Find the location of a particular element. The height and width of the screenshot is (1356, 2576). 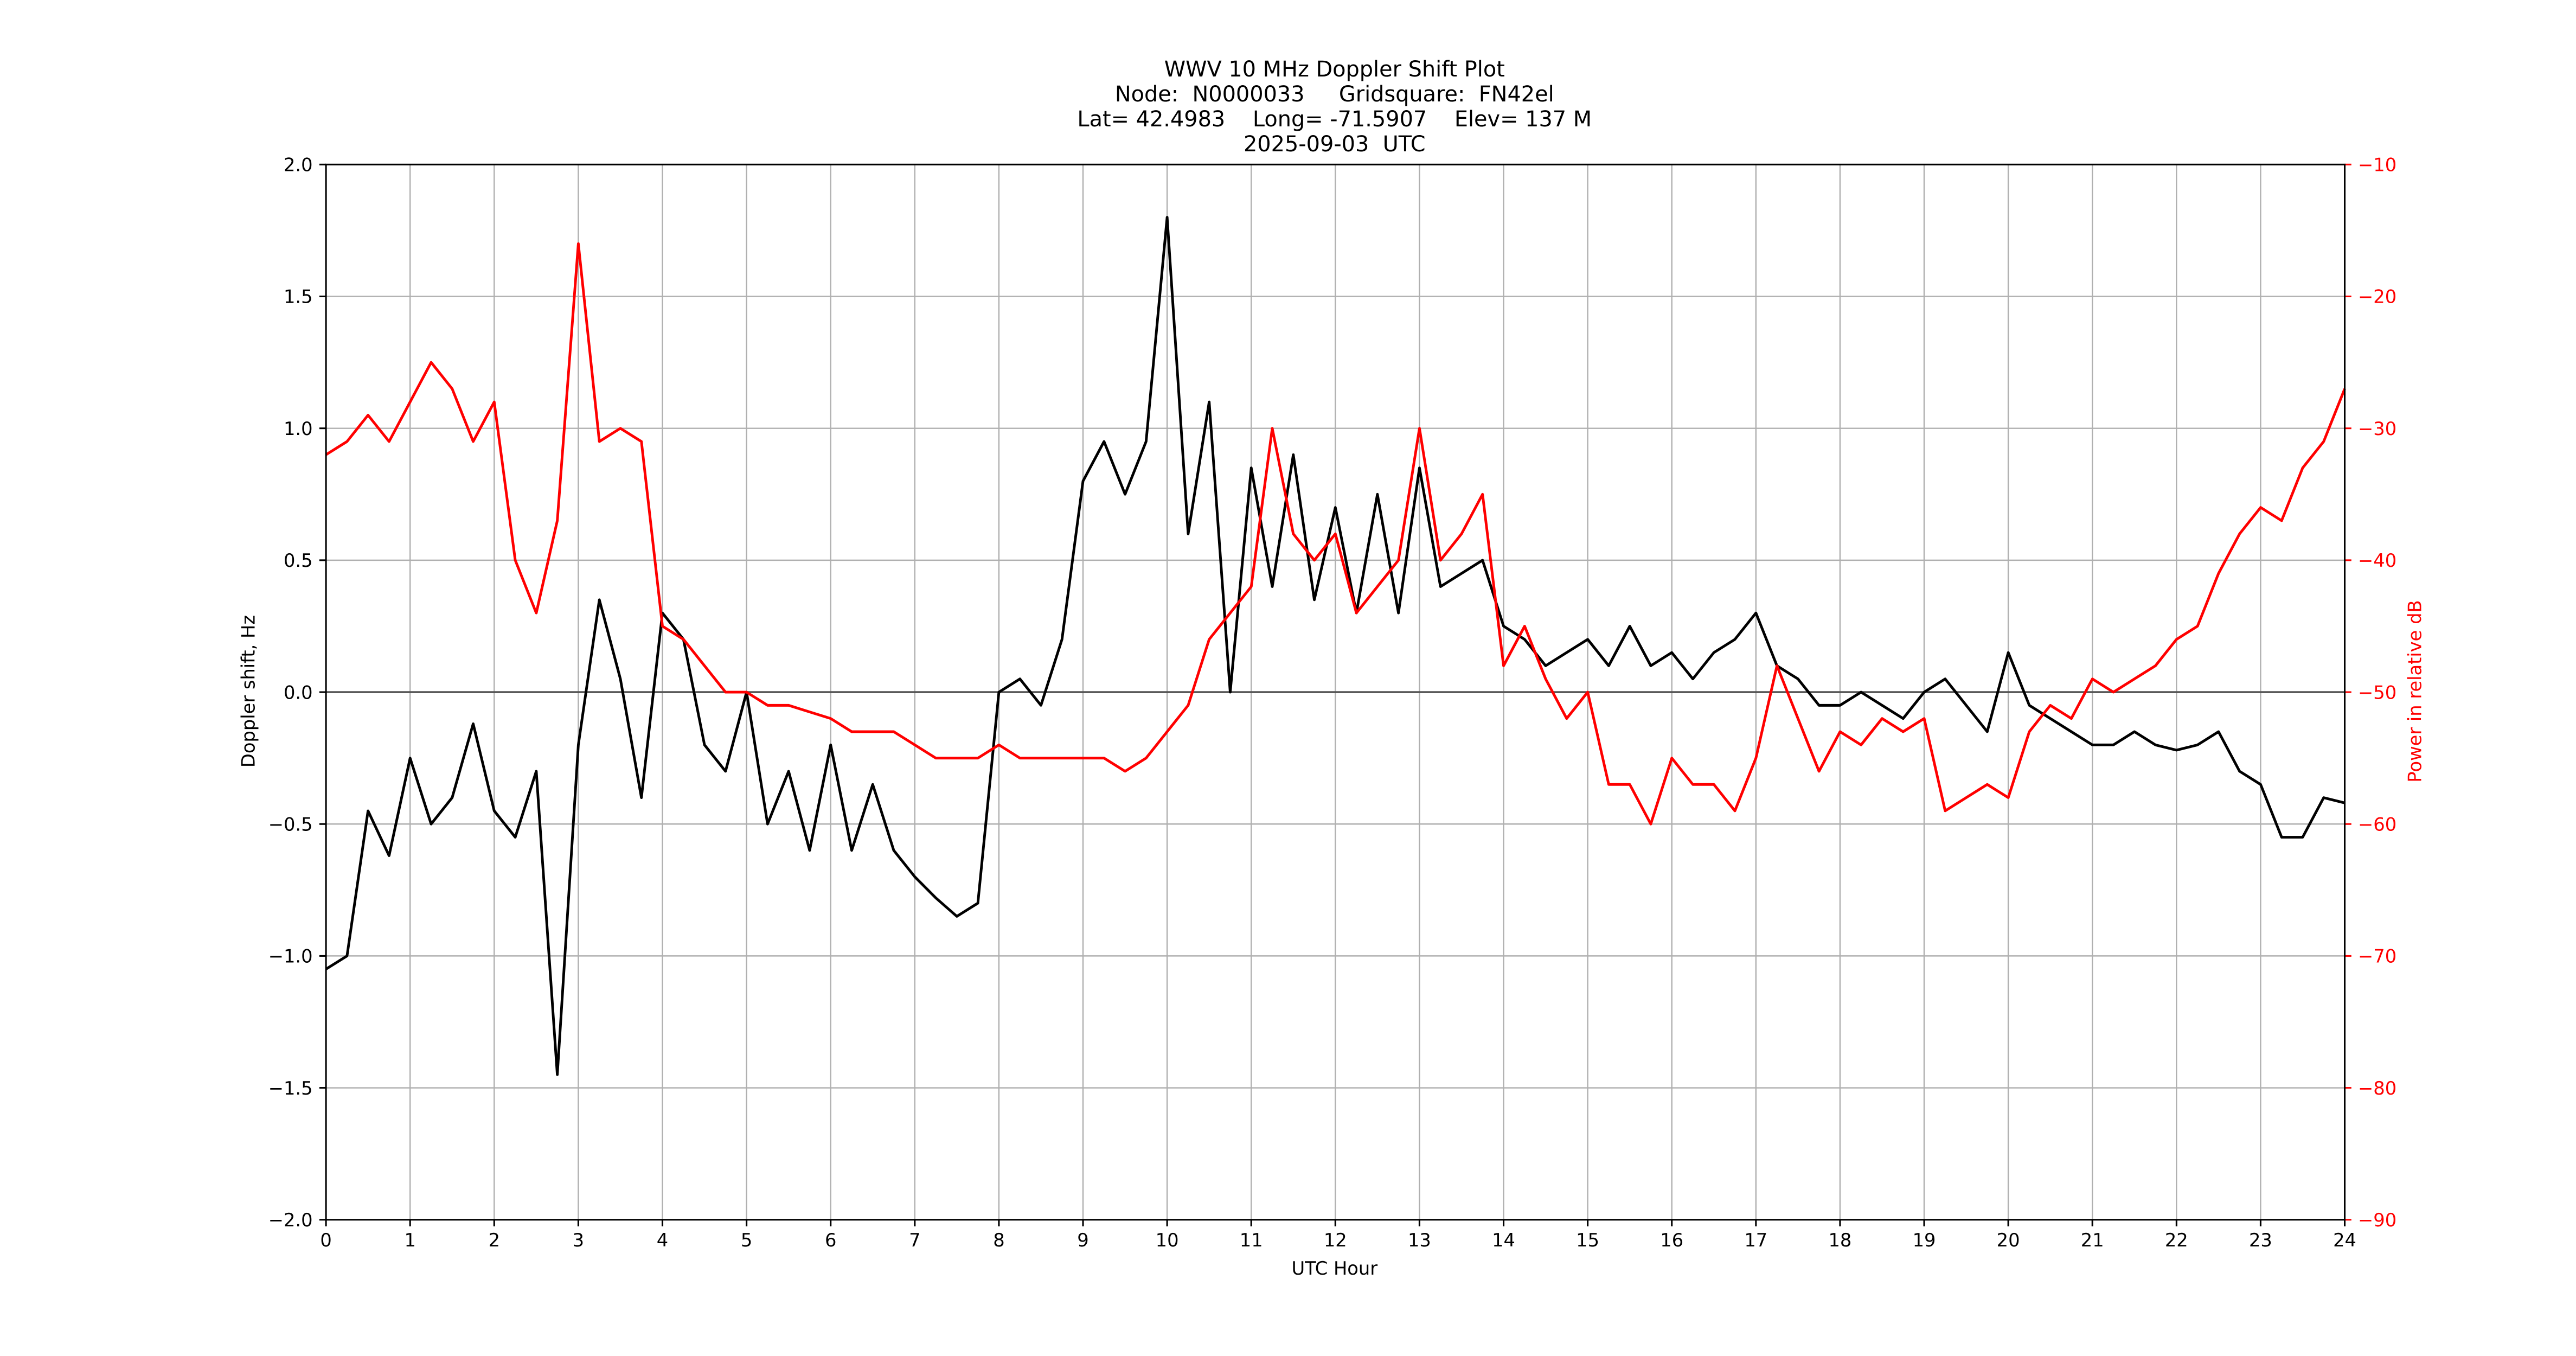

y-tick-label: −1.0 is located at coordinates (290, 956).